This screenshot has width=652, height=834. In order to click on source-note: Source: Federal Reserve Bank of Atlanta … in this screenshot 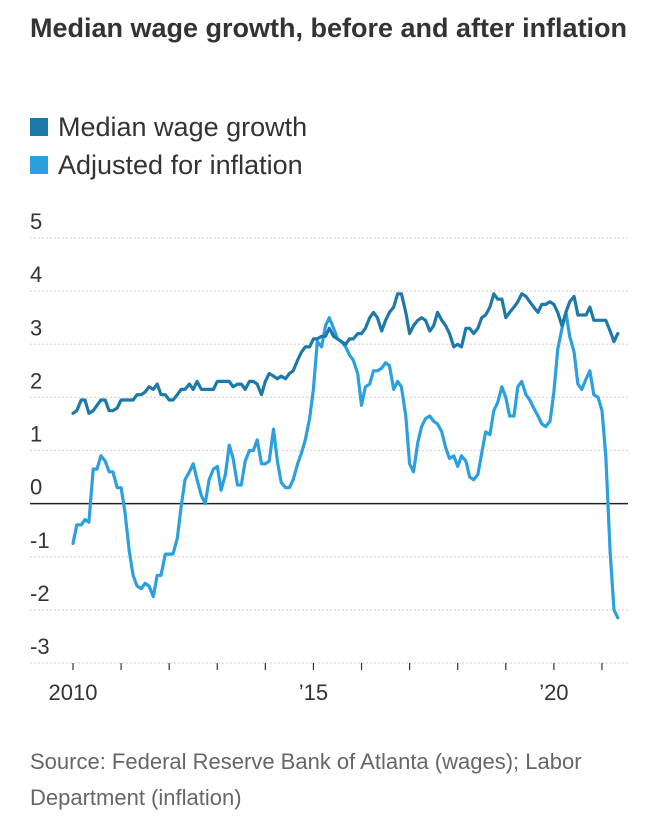, I will do `click(306, 779)`.